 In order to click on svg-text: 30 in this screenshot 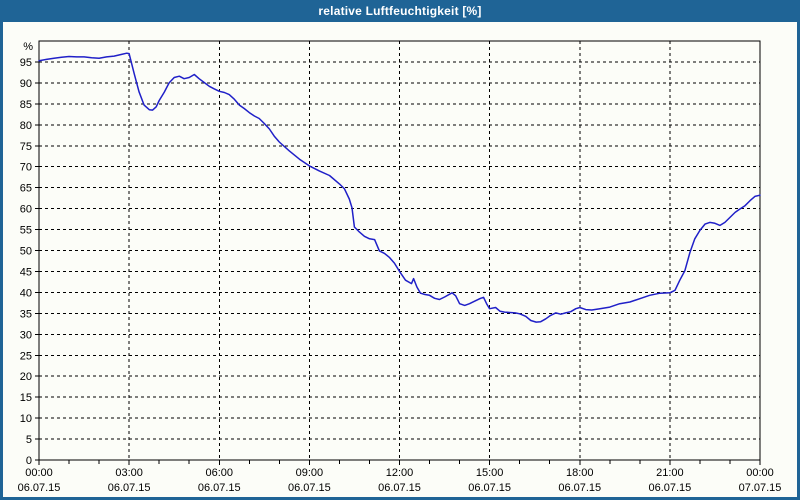, I will do `click(26, 335)`.